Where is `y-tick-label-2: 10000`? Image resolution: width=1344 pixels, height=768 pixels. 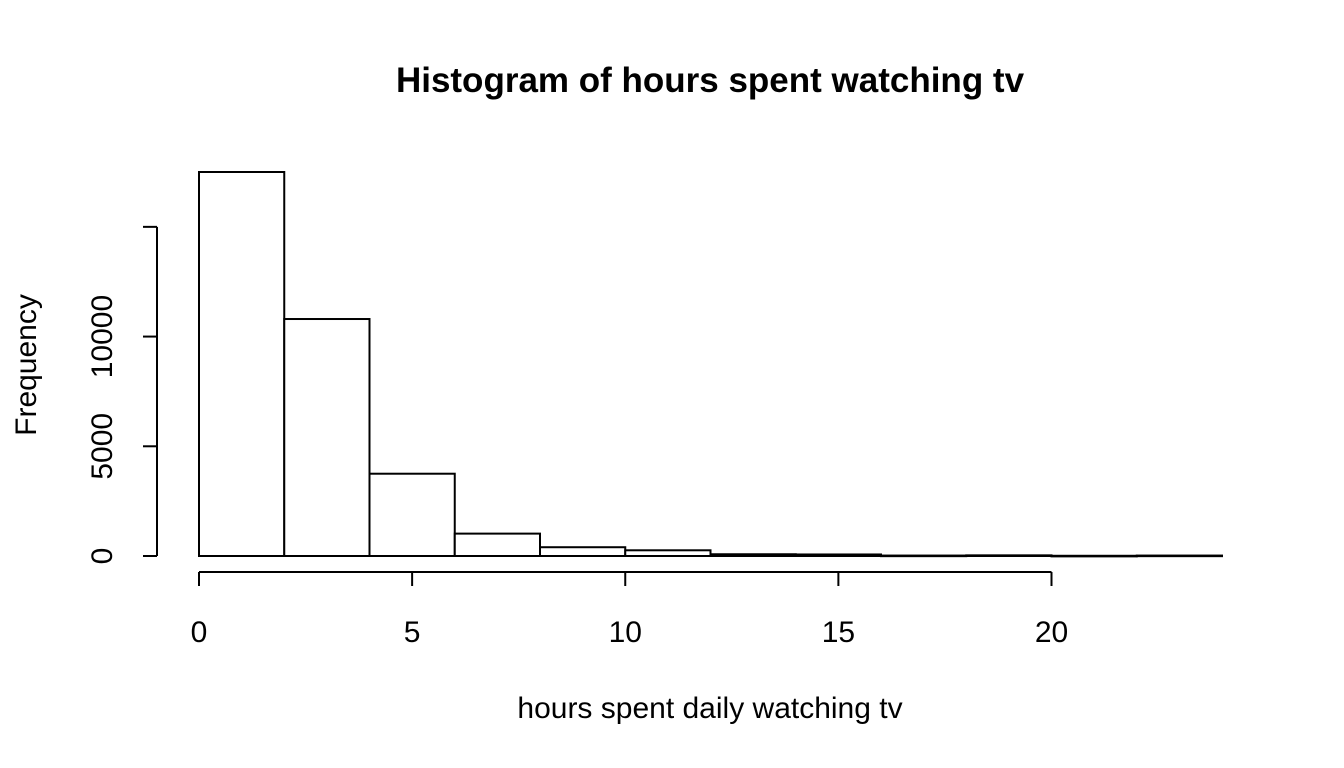 y-tick-label-2: 10000 is located at coordinates (102, 336).